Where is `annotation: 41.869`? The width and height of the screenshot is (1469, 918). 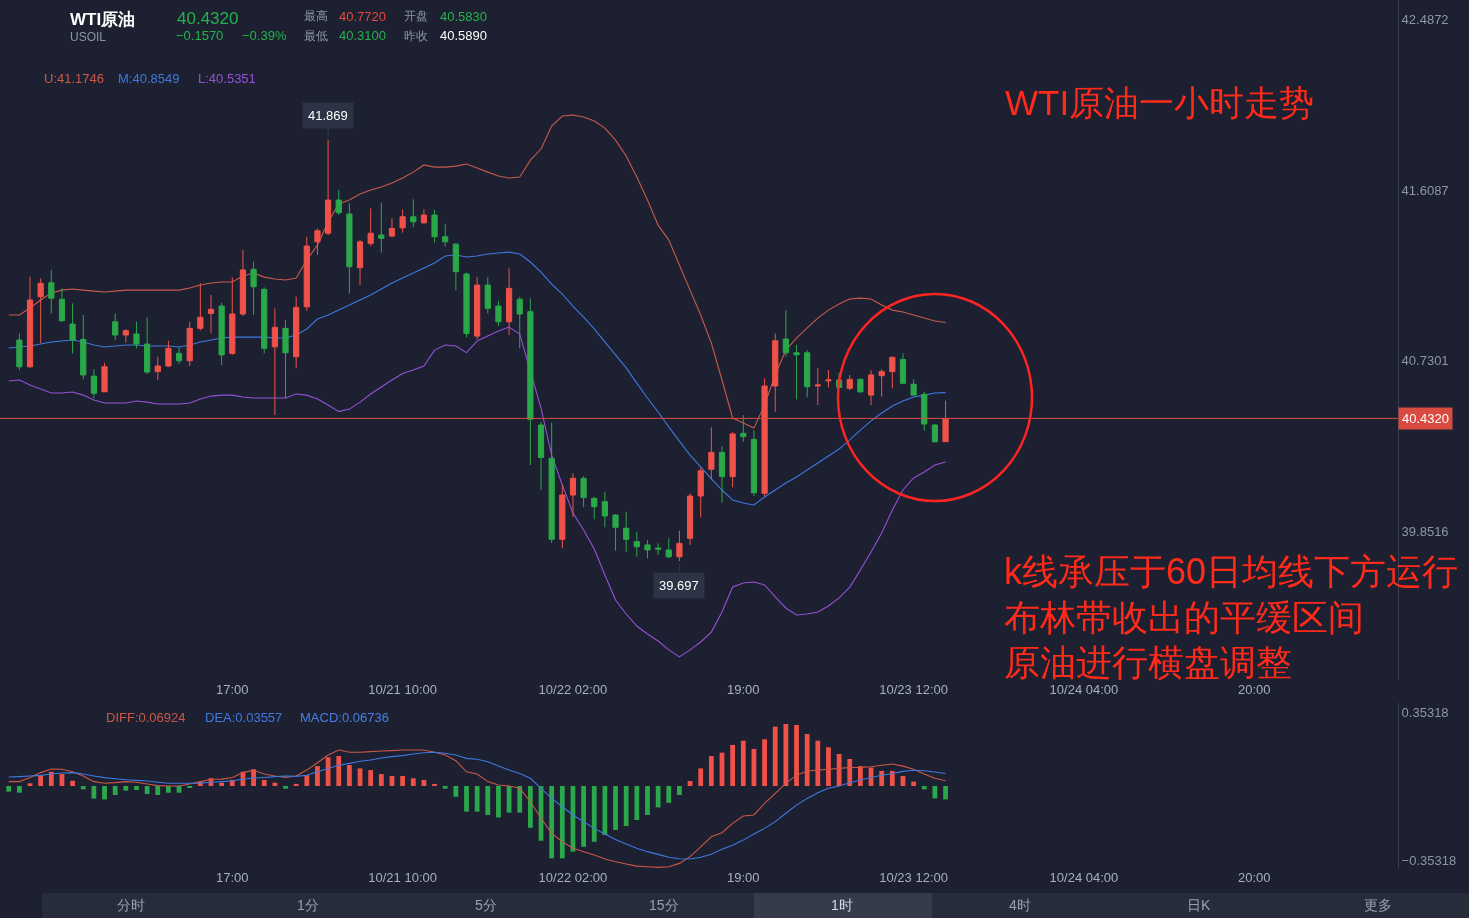
annotation: 41.869 is located at coordinates (328, 115).